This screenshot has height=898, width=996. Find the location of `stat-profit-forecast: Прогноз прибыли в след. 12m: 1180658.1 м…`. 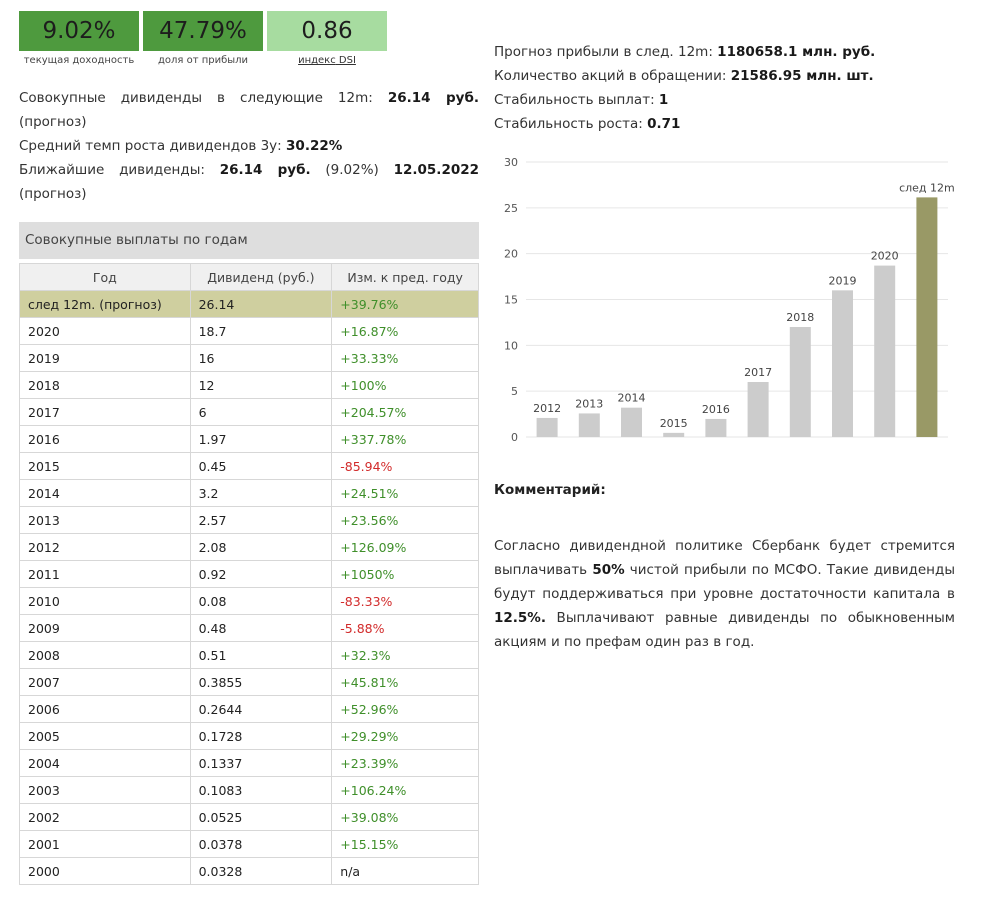

stat-profit-forecast: Прогноз прибыли в след. 12m: 1180658.1 м… is located at coordinates (685, 52).